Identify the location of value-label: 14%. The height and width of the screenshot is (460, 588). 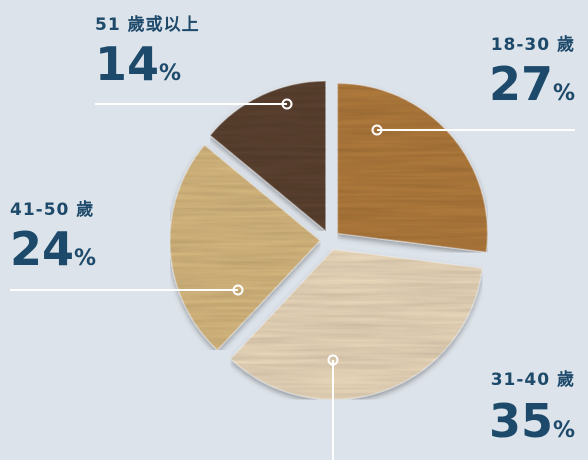
(138, 64).